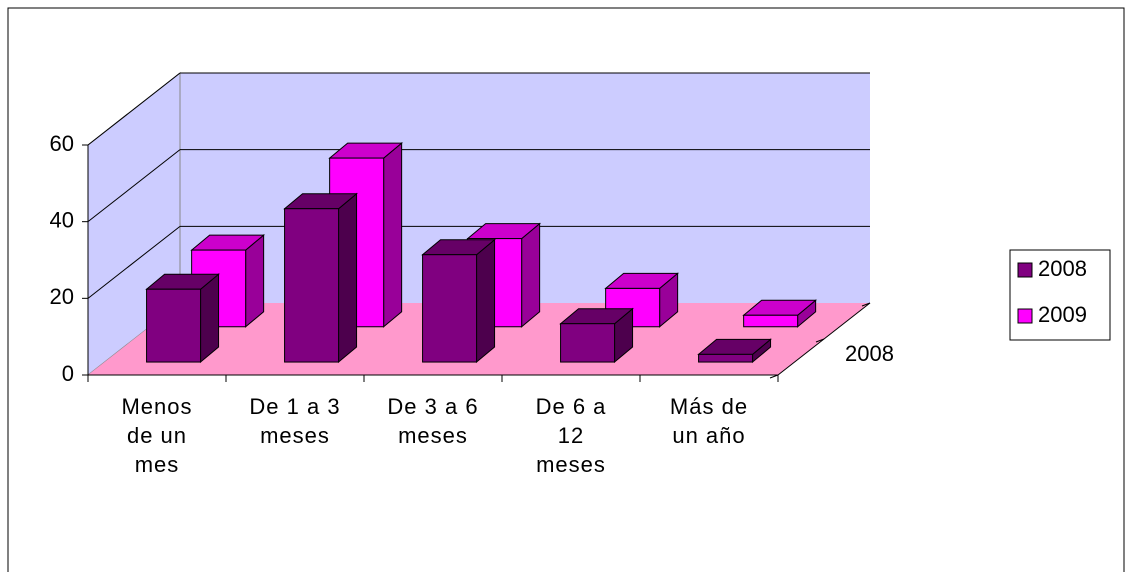  I want to click on y-tick-label: 60, so click(62, 143).